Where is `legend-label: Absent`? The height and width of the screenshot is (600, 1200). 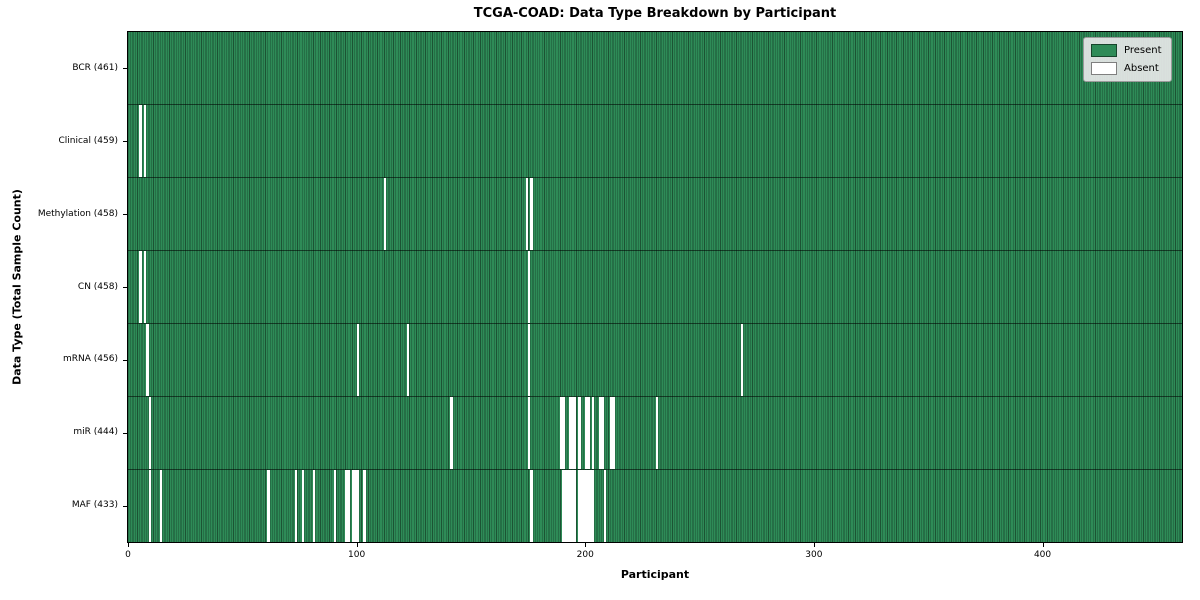 legend-label: Absent is located at coordinates (1141, 68).